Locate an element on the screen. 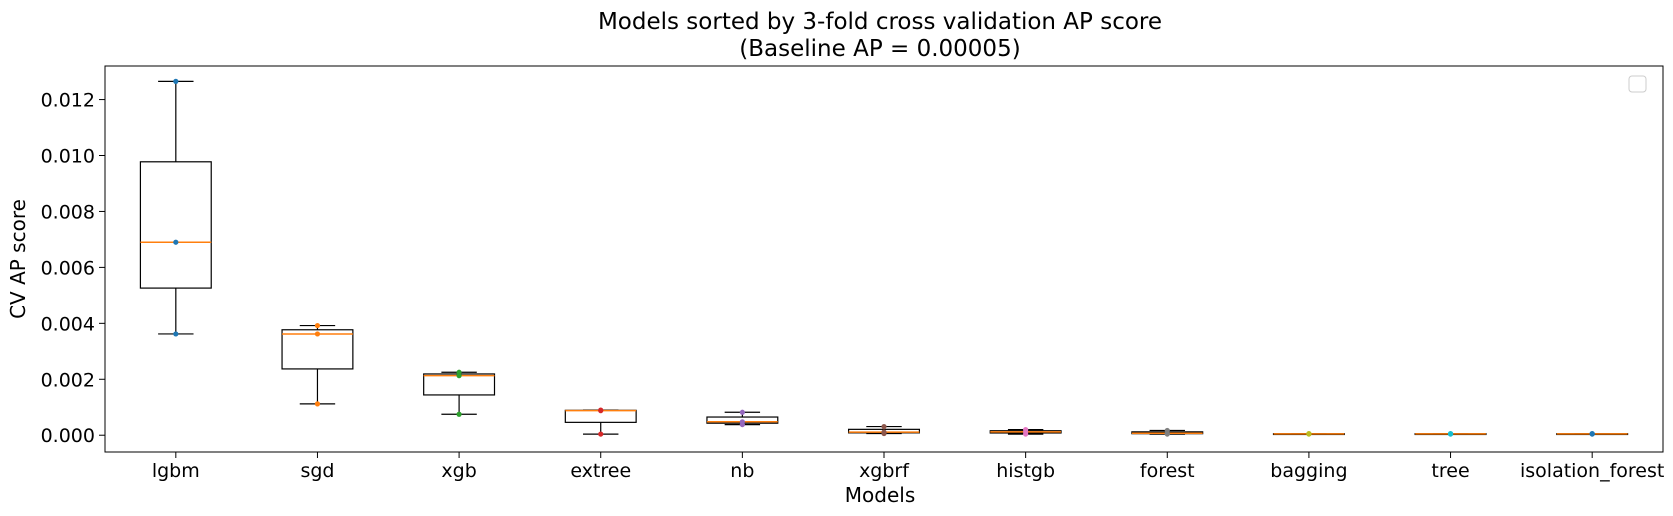  box-group-tree is located at coordinates (1450, 433).